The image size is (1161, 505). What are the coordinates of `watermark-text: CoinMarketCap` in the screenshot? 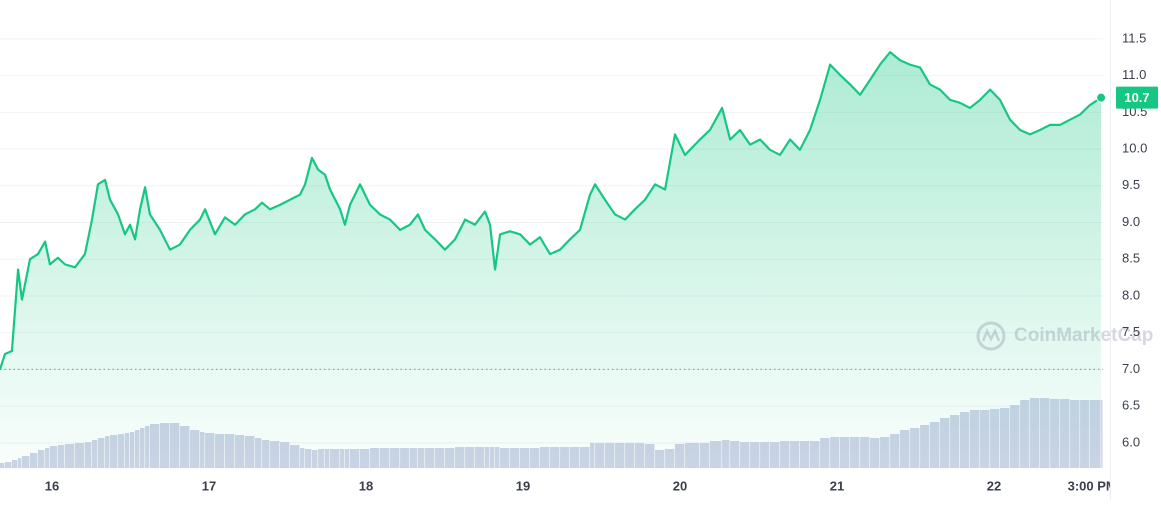 It's located at (1083, 335).